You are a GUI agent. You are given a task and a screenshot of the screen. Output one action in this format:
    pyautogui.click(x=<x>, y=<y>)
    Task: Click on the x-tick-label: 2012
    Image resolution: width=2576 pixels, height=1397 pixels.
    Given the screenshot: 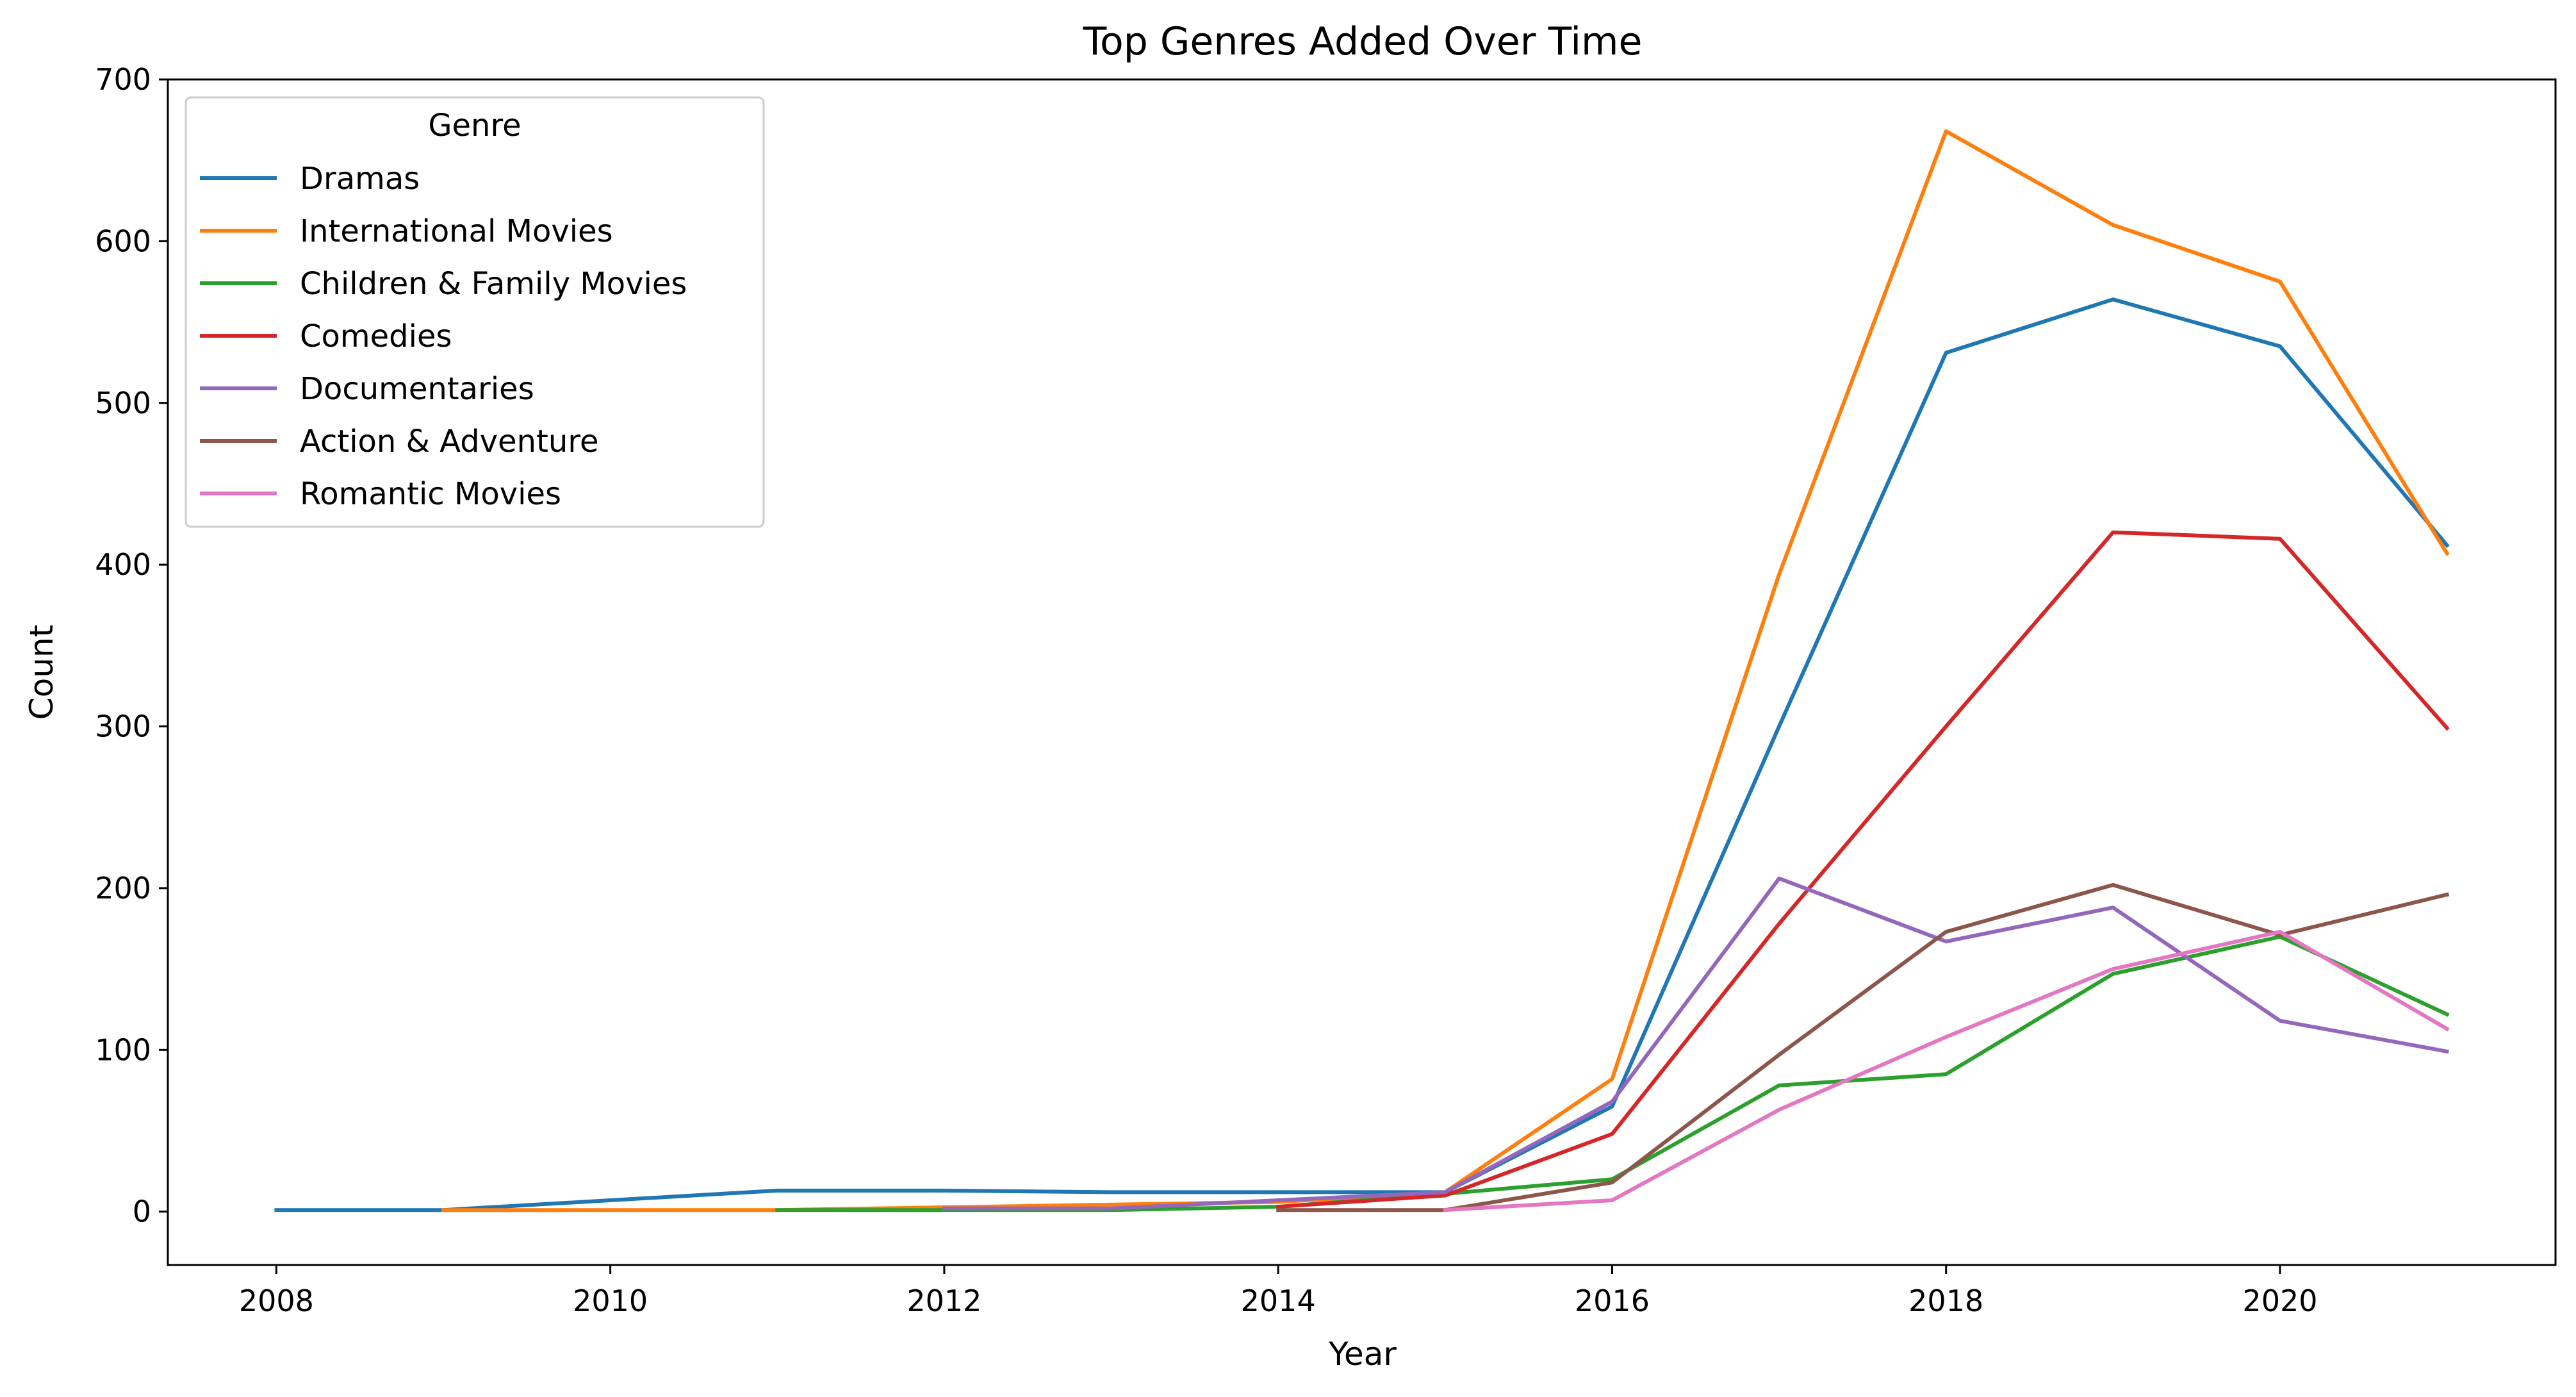 What is the action you would take?
    pyautogui.click(x=944, y=1301)
    